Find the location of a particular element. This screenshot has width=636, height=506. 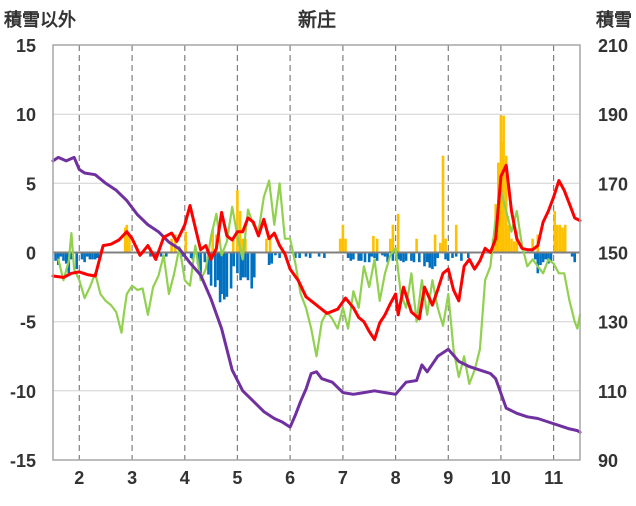

x-tick-label: 6 is located at coordinates (290, 478).